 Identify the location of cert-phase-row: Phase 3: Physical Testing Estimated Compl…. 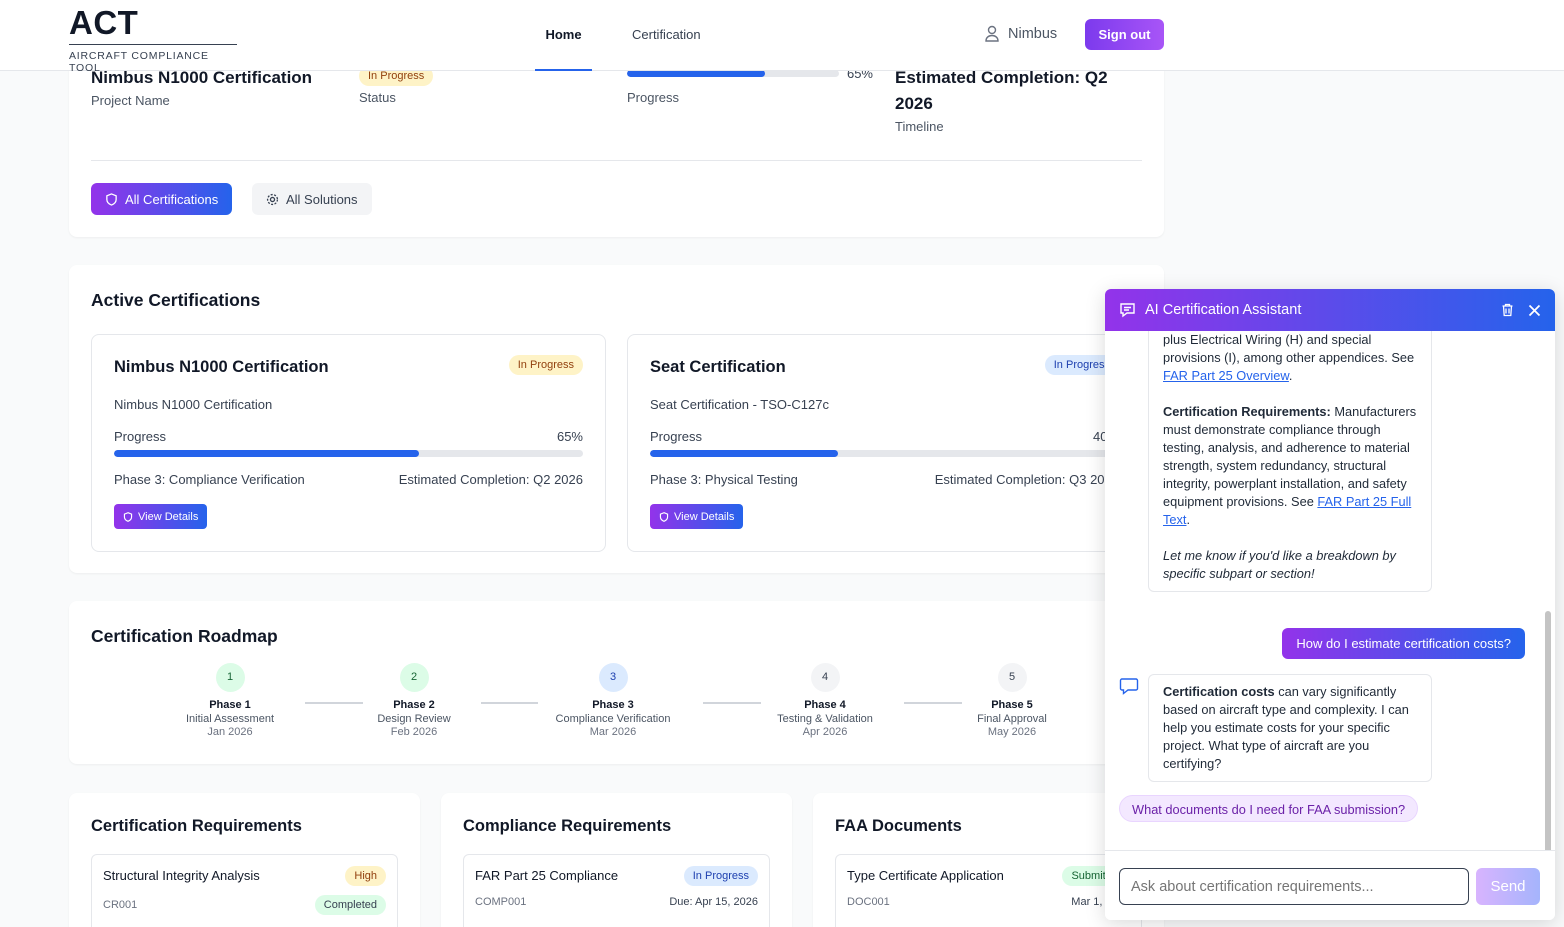
(884, 479).